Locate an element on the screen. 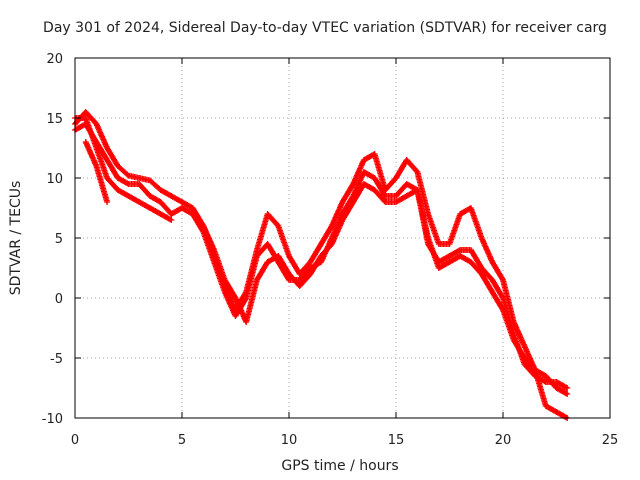 The image size is (640, 480). y-tick-label: 15 is located at coordinates (54, 119).